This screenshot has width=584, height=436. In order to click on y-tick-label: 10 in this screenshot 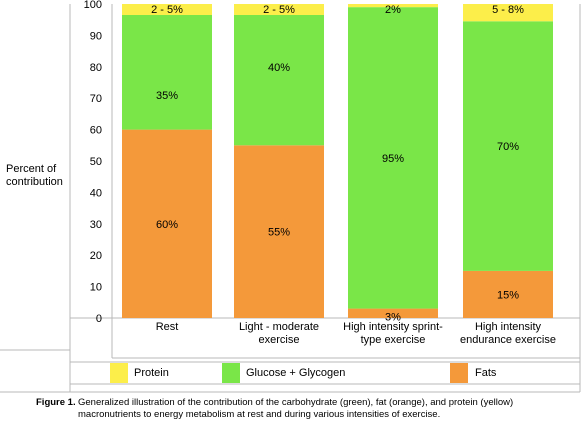, I will do `click(96, 288)`.